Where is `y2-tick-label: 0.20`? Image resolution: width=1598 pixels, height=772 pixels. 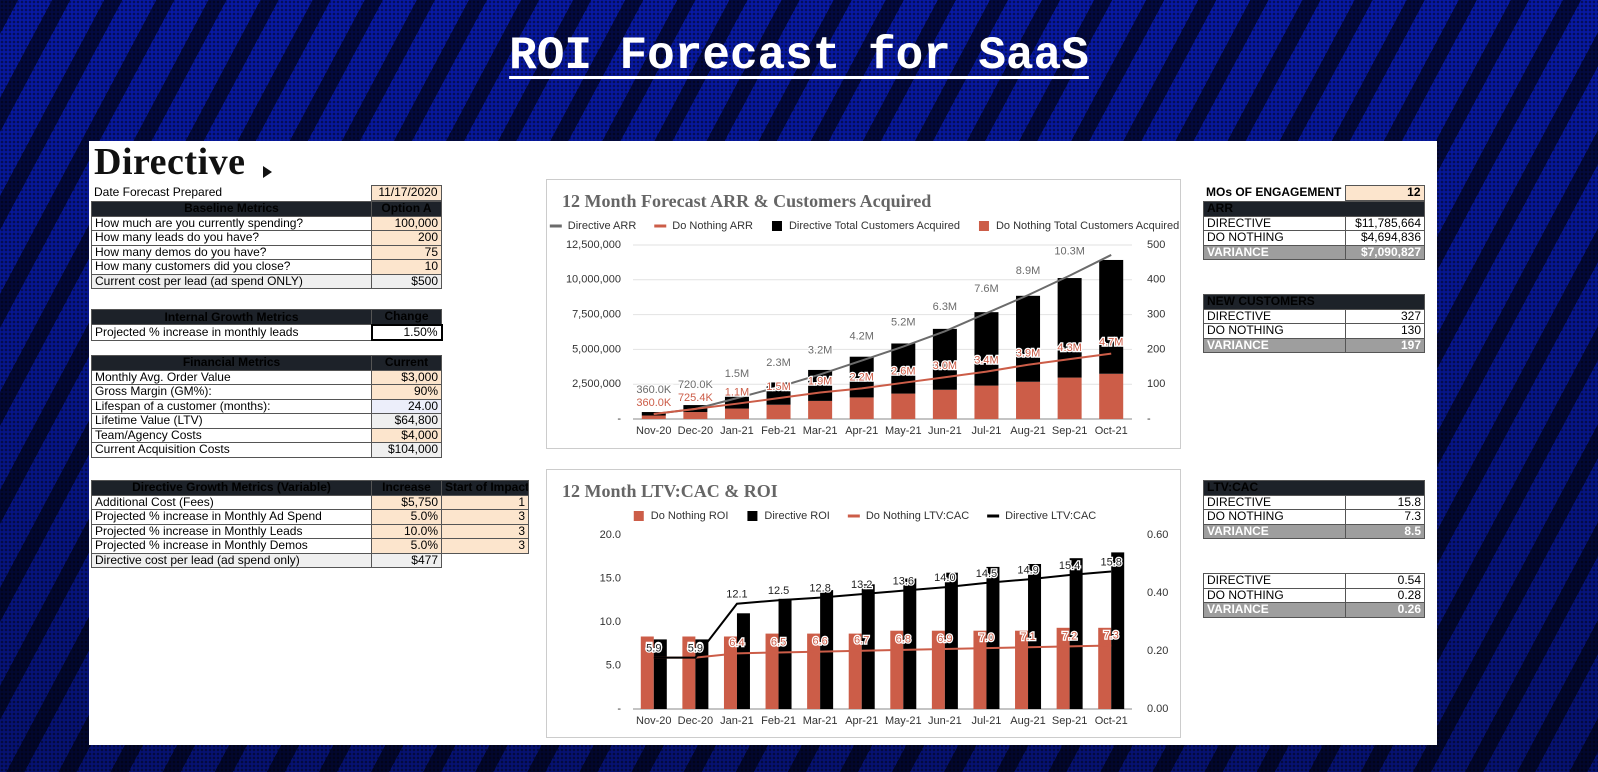 y2-tick-label: 0.20 is located at coordinates (1157, 651).